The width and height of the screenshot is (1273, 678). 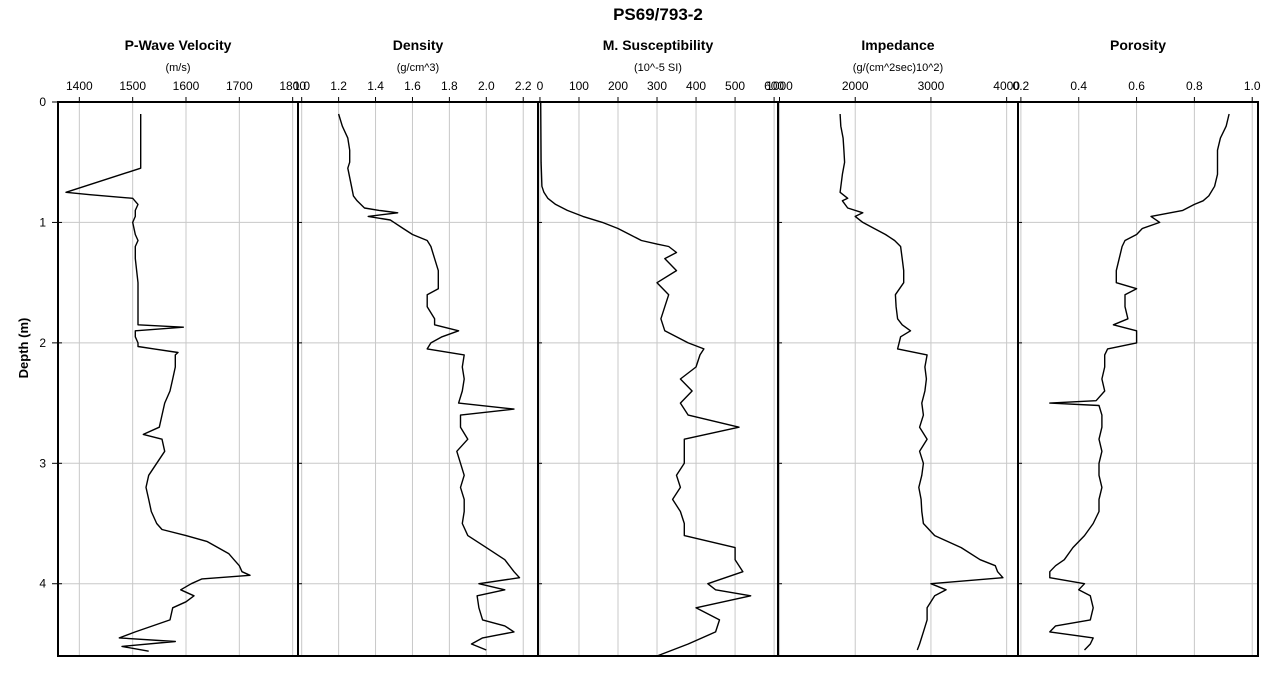 I want to click on panel-title-impedance: Impedance, so click(x=897, y=45).